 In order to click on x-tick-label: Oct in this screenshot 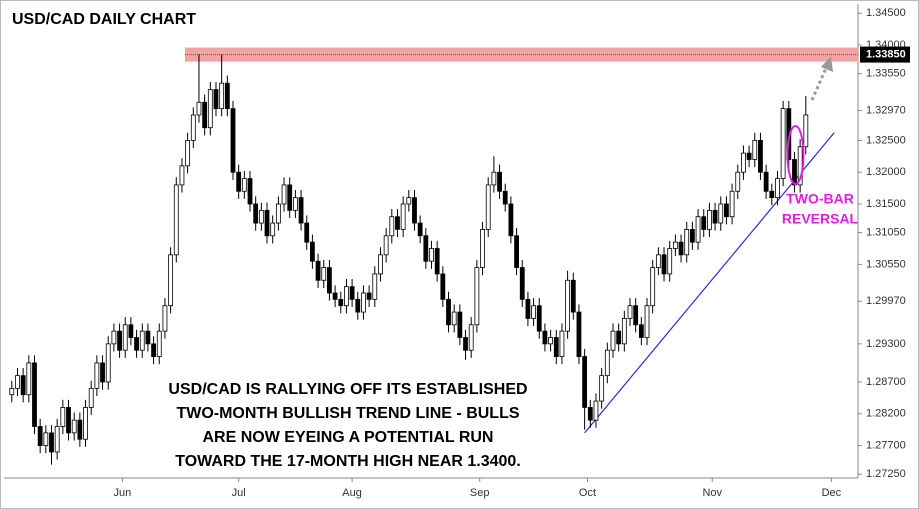, I will do `click(587, 493)`.